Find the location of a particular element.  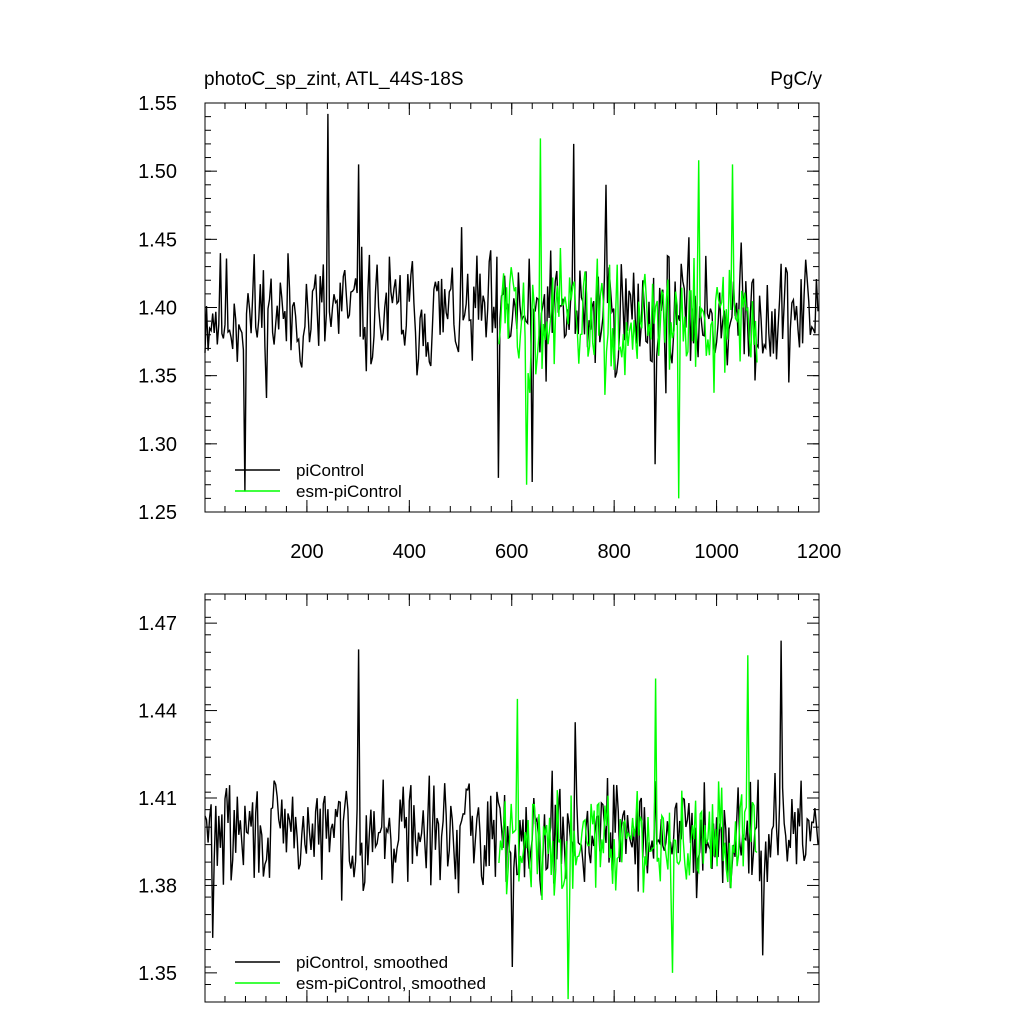

top-legend-label-esm-picontrol: esm-piControl is located at coordinates (349, 491).